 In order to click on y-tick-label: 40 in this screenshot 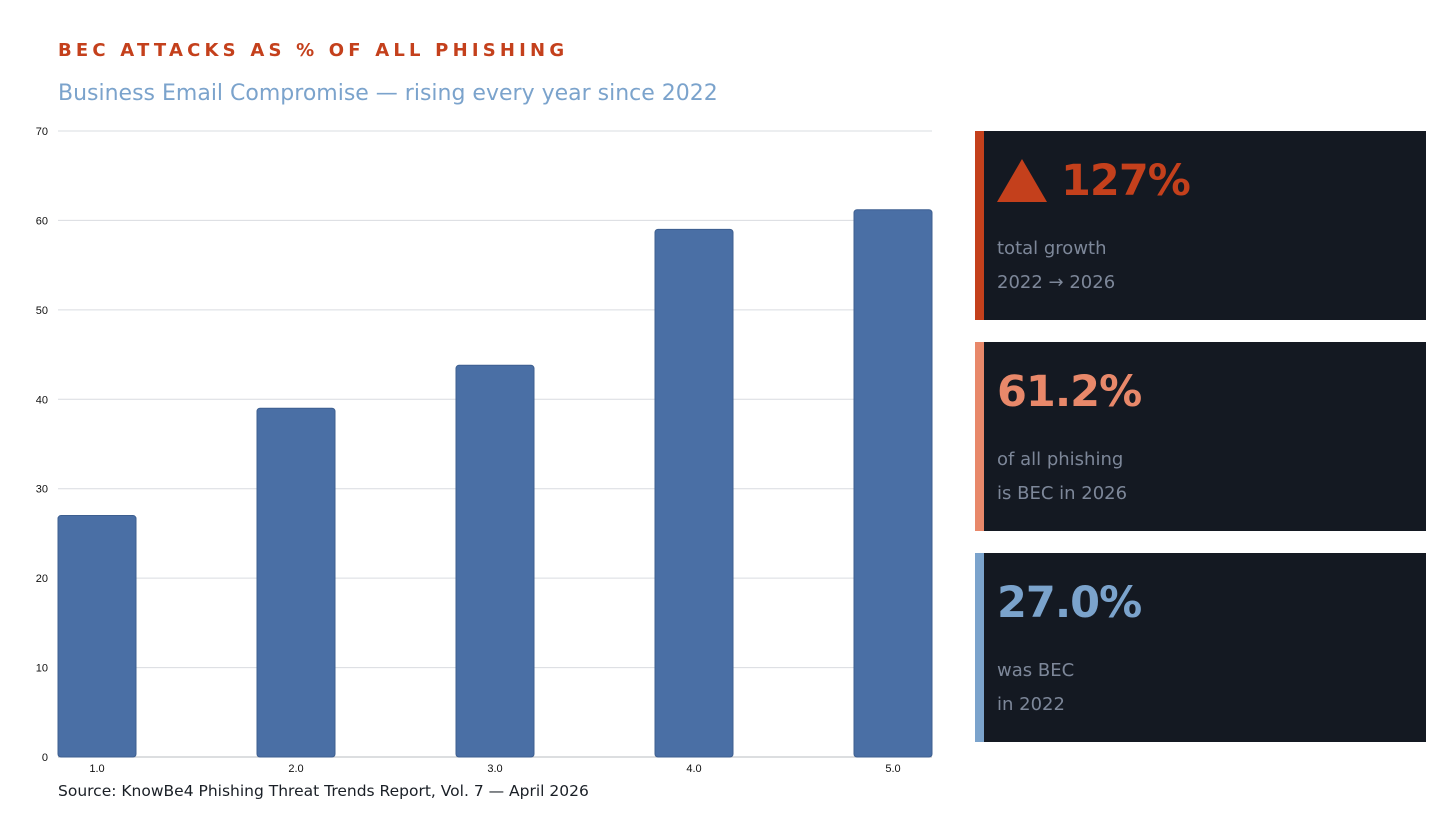, I will do `click(42, 400)`.